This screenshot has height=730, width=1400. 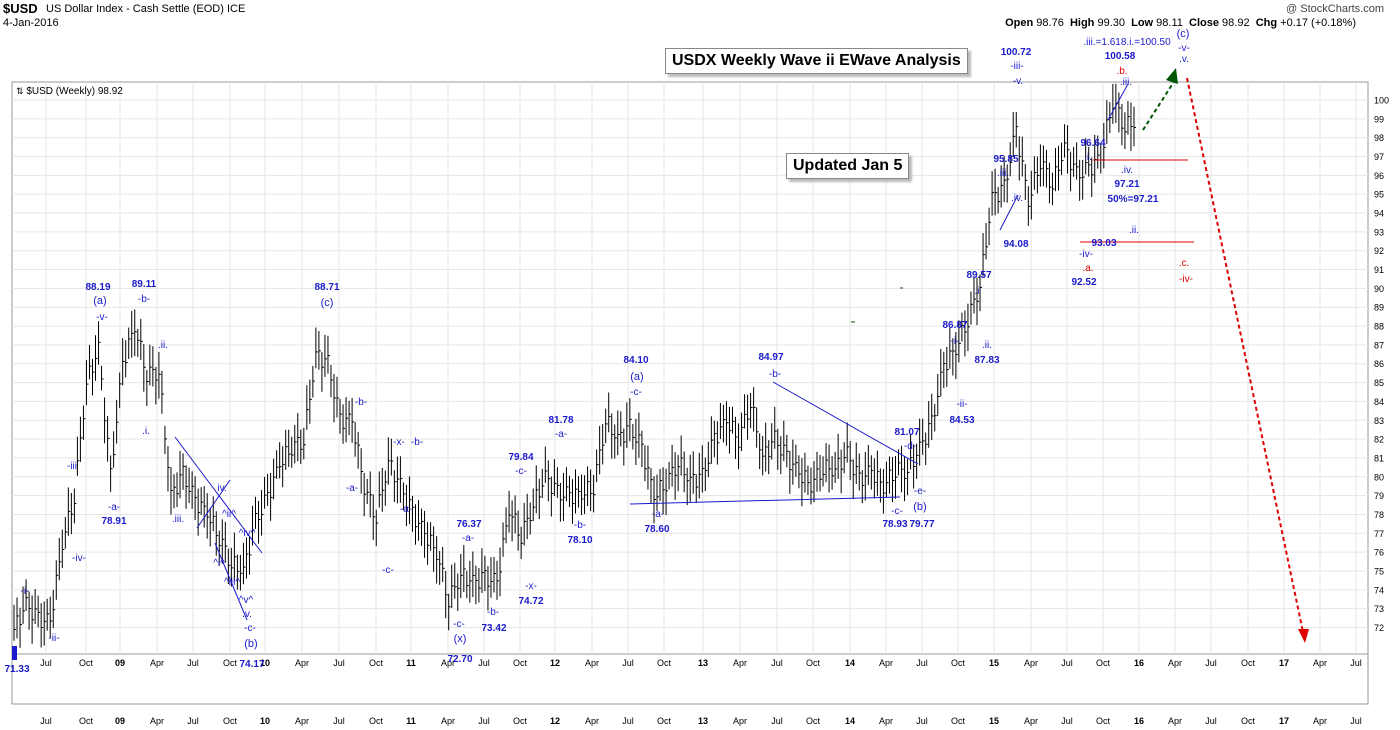 What do you see at coordinates (816, 61) in the screenshot?
I see `title-box: USDX Weekly Wave ii EWave Analysis` at bounding box center [816, 61].